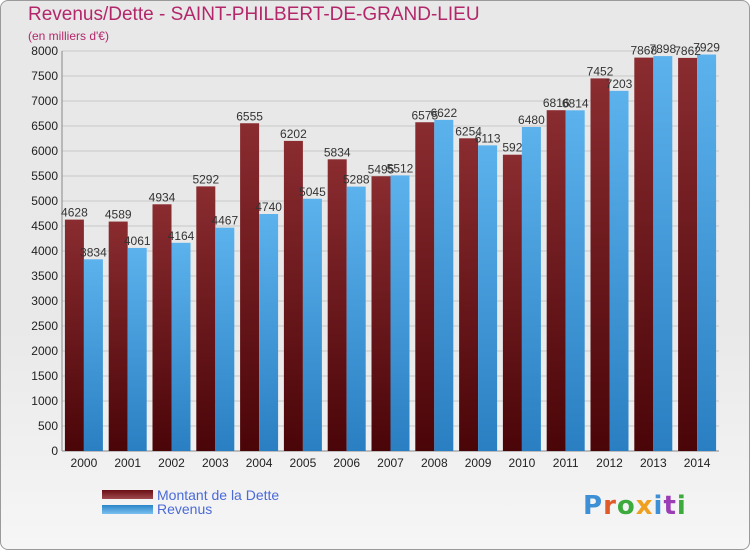 The width and height of the screenshot is (750, 550). Describe the element at coordinates (478, 463) in the screenshot. I see `x-tick-label: 2009` at that location.